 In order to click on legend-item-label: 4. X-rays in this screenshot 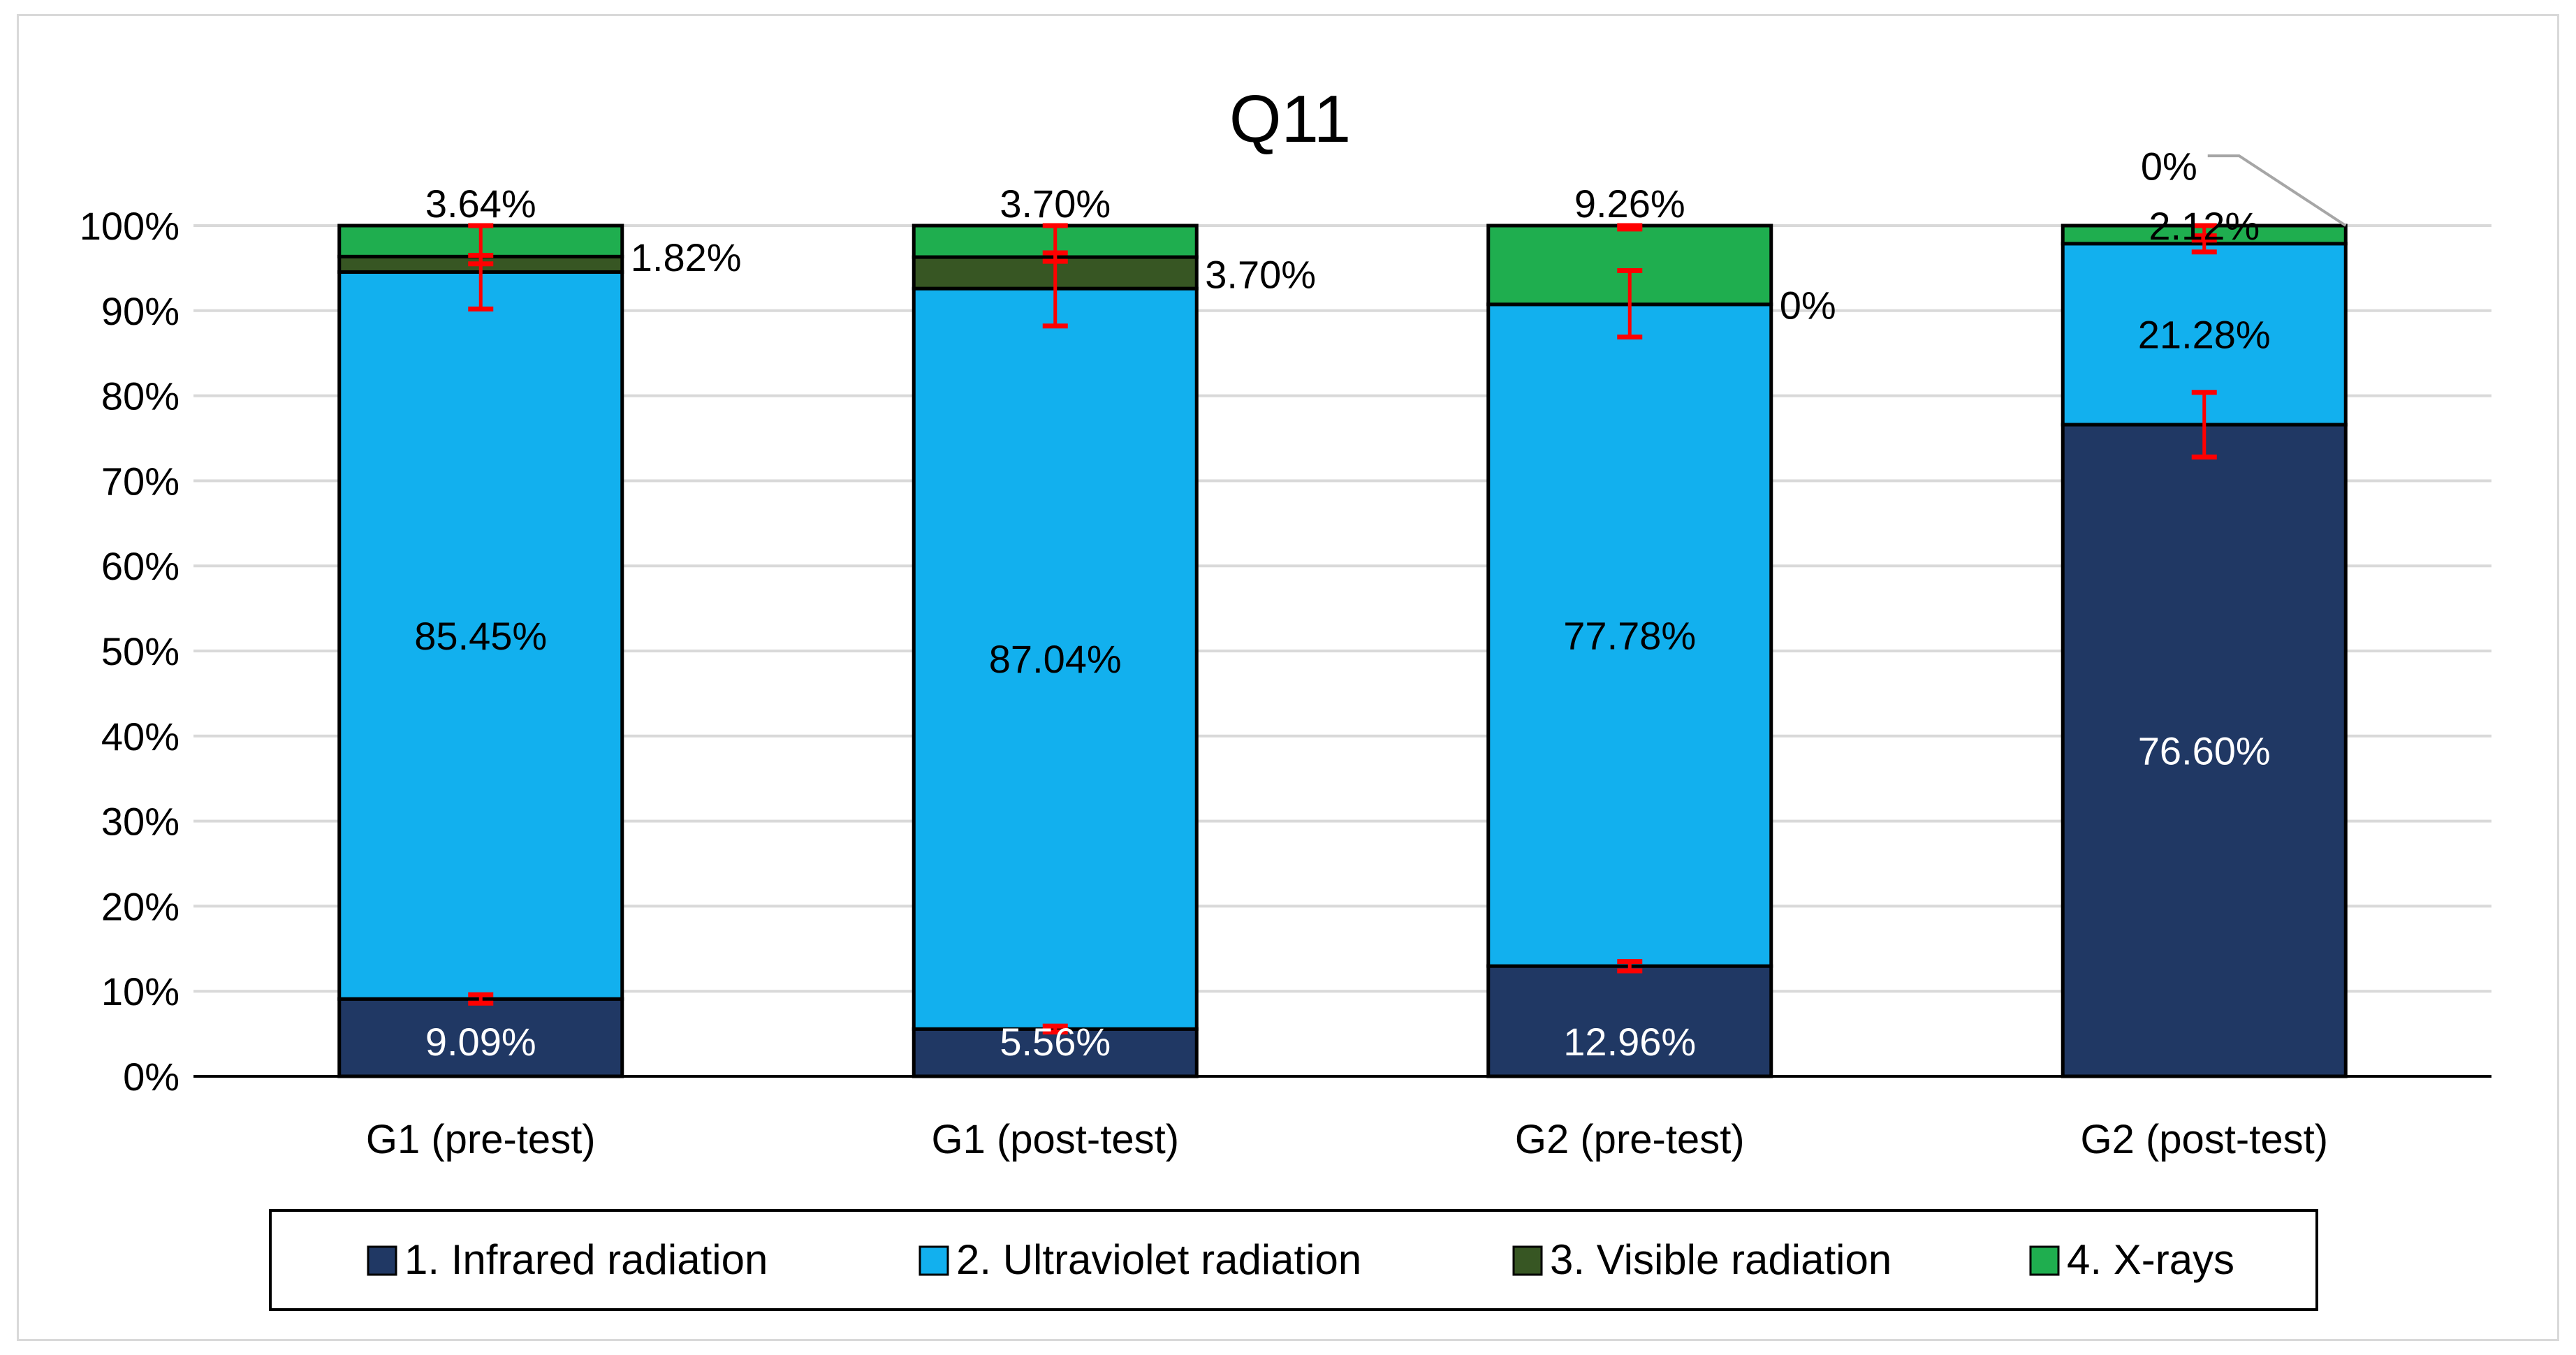, I will do `click(2150, 1259)`.